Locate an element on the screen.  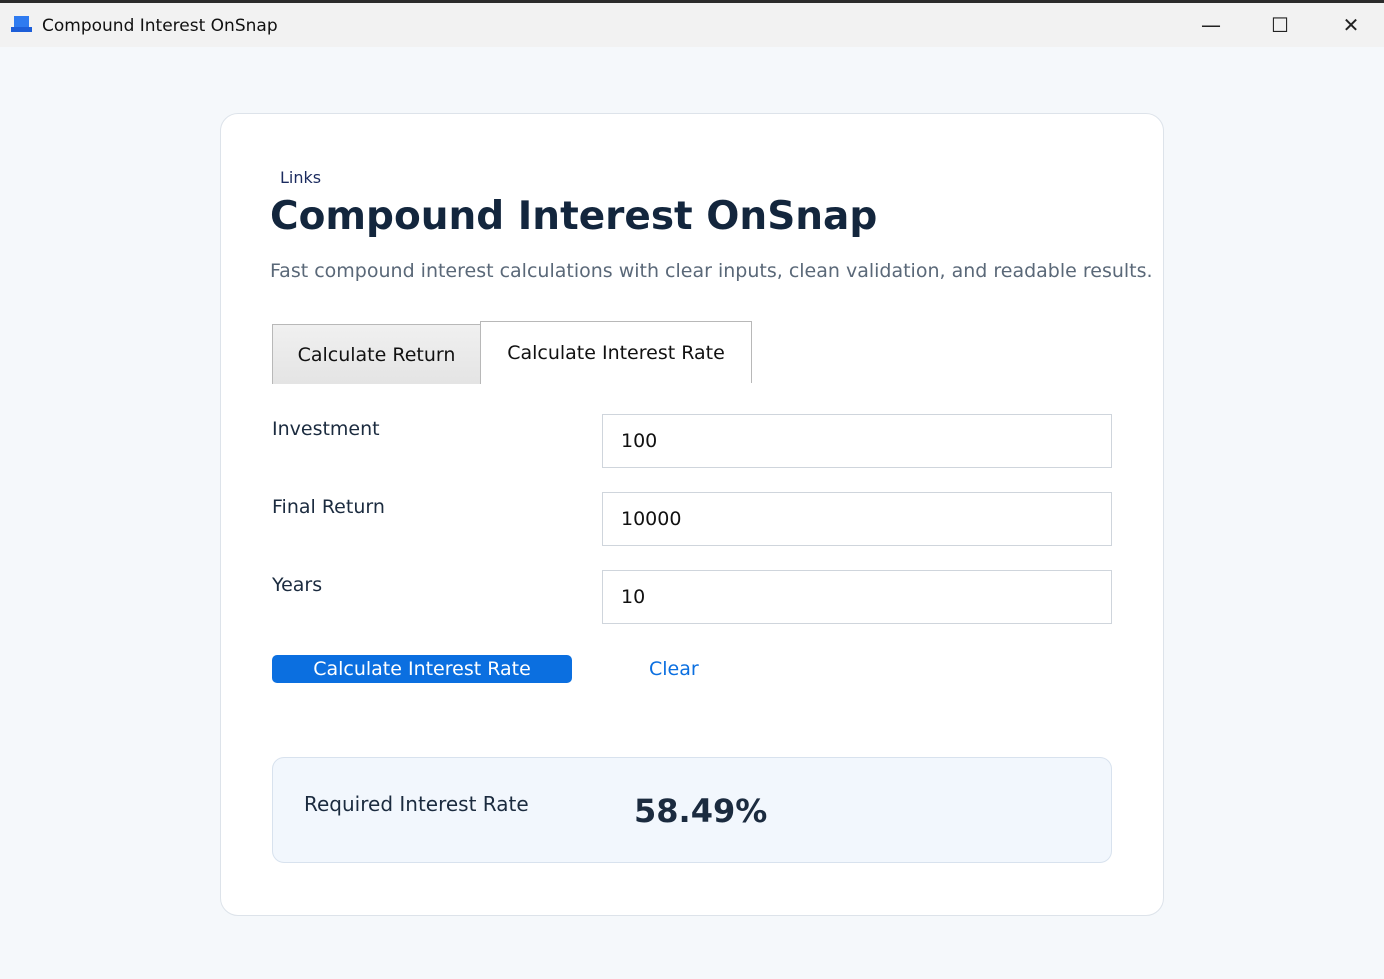
page-title: Compound Interest OnSnap is located at coordinates (574, 216).